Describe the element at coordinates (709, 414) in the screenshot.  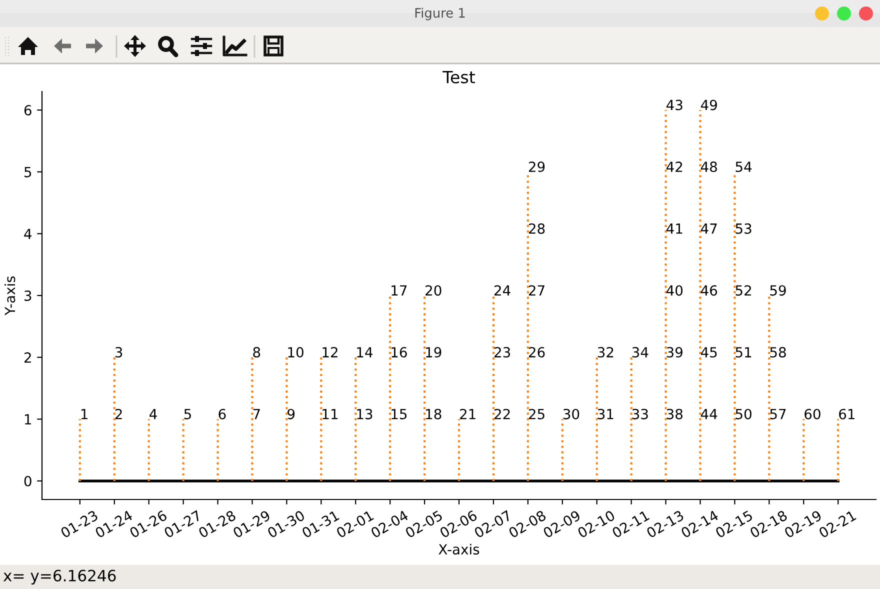
I see `annotation: 44` at that location.